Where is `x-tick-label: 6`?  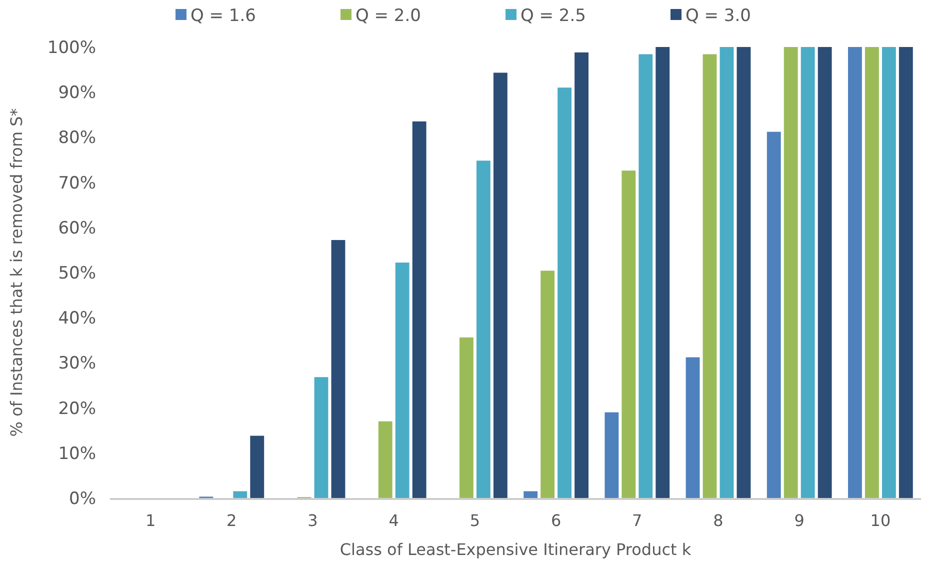 x-tick-label: 6 is located at coordinates (556, 520).